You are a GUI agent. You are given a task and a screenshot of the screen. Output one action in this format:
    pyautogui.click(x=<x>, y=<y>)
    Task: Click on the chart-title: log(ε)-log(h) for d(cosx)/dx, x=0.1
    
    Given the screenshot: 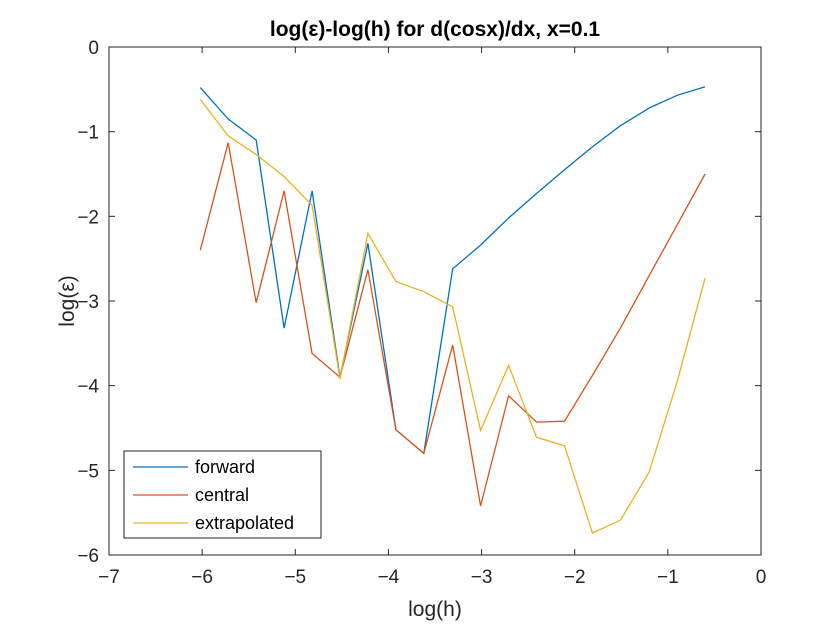 What is the action you would take?
    pyautogui.click(x=435, y=29)
    